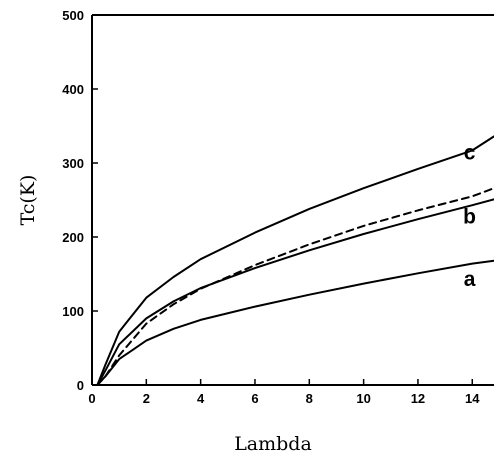  I want to click on series-label-b: b, so click(469, 217).